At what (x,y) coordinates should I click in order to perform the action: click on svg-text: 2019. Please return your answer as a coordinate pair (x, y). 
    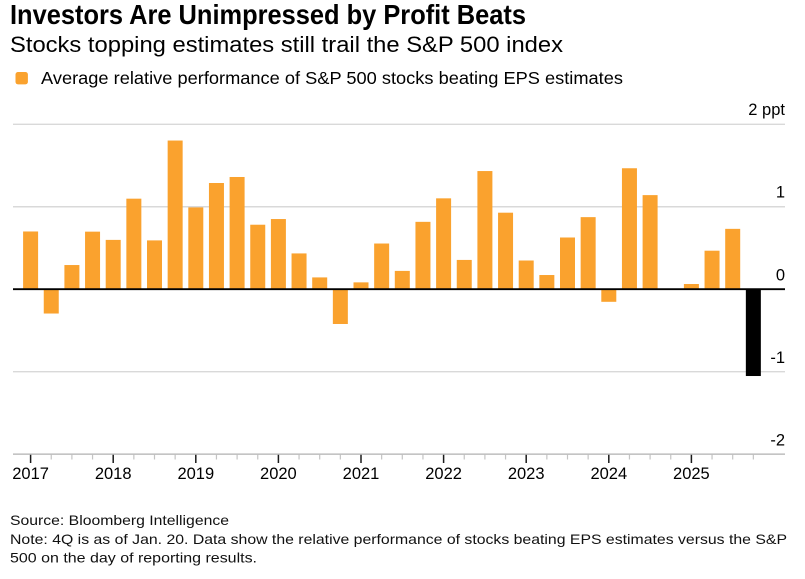
    Looking at the image, I should click on (195, 474).